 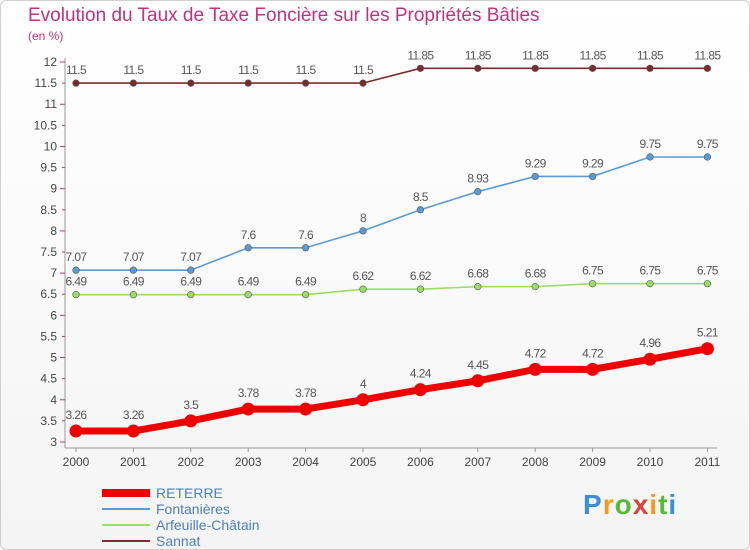 I want to click on x-tick-label: 2002, so click(x=190, y=462).